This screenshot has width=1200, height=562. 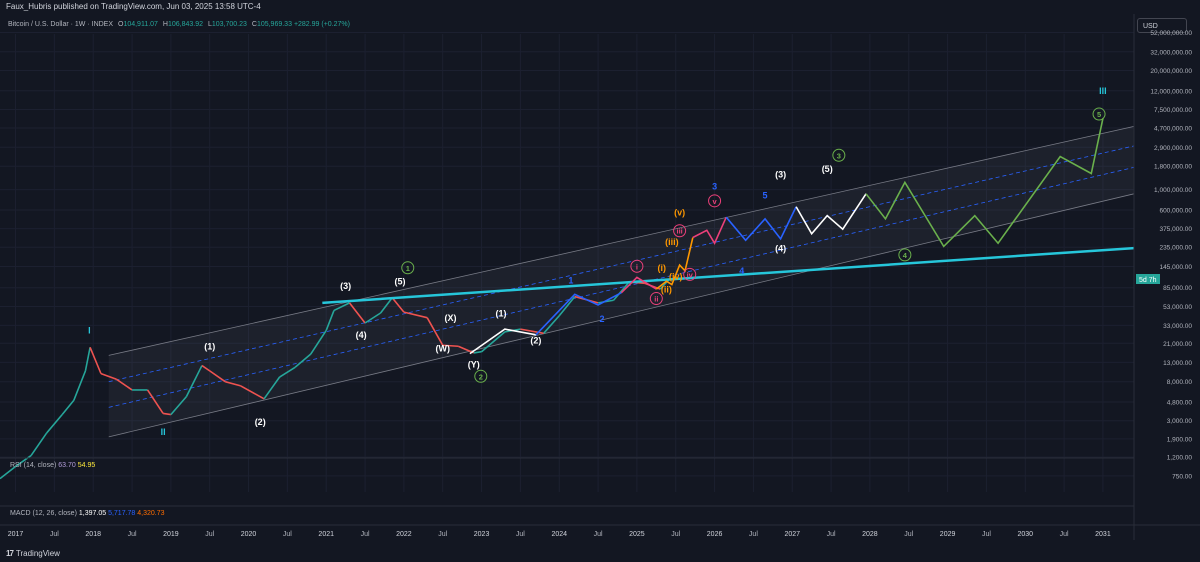 I want to click on y-tick-label: 2,900,000.00, so click(x=1173, y=148).